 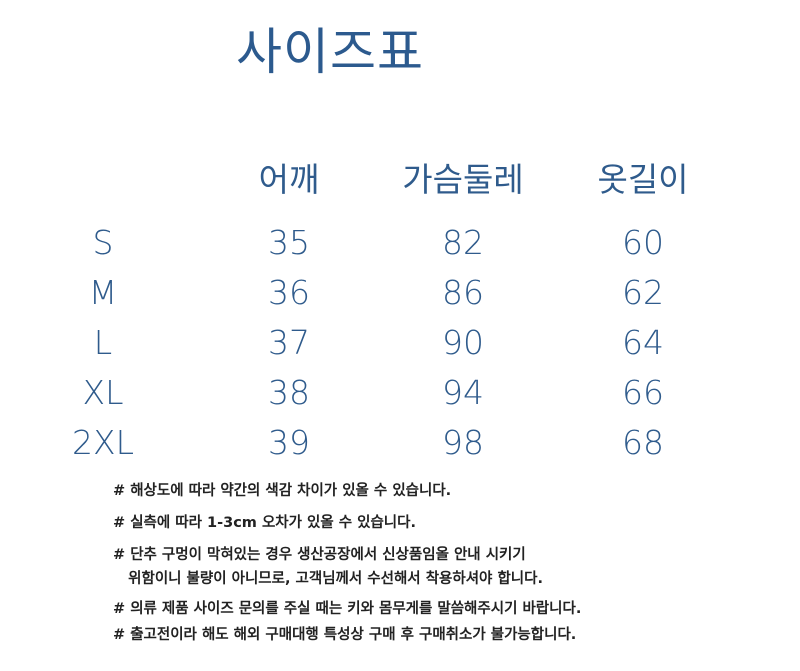 What do you see at coordinates (289, 442) in the screenshot?
I see `shoulder-value: 39` at bounding box center [289, 442].